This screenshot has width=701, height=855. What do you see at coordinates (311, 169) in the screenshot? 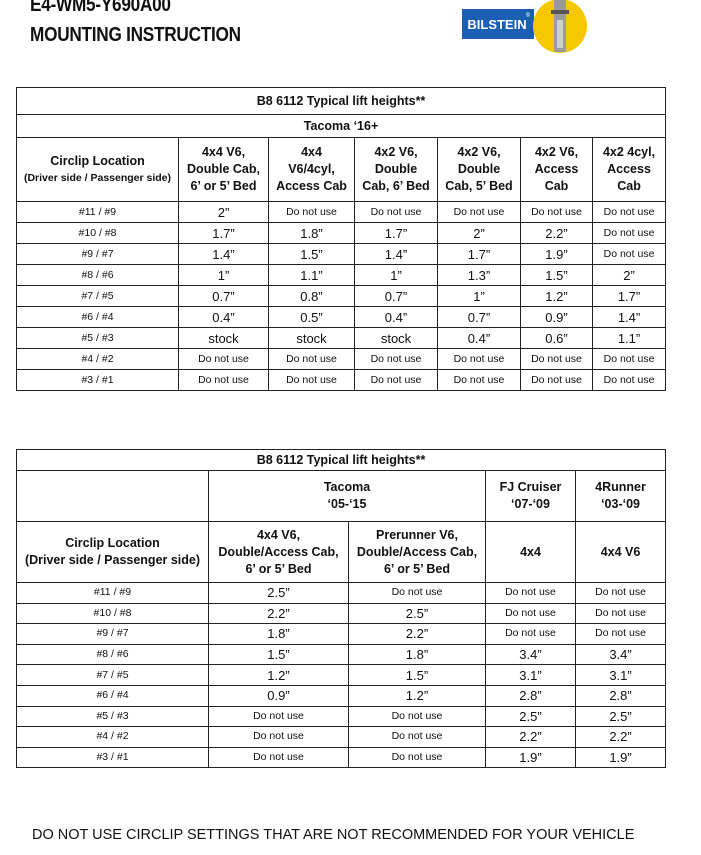
I see `cell-line: V6/4cyl,` at bounding box center [311, 169].